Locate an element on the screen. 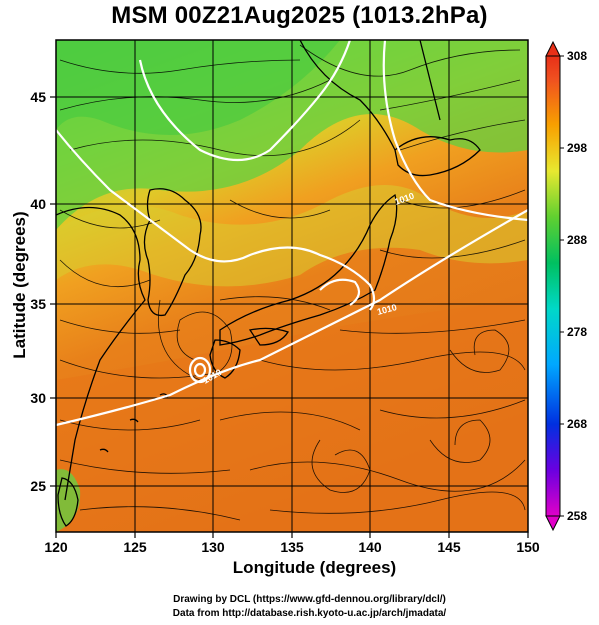 This screenshot has width=599, height=625. colorbar-min-arrow is located at coordinates (553, 523).